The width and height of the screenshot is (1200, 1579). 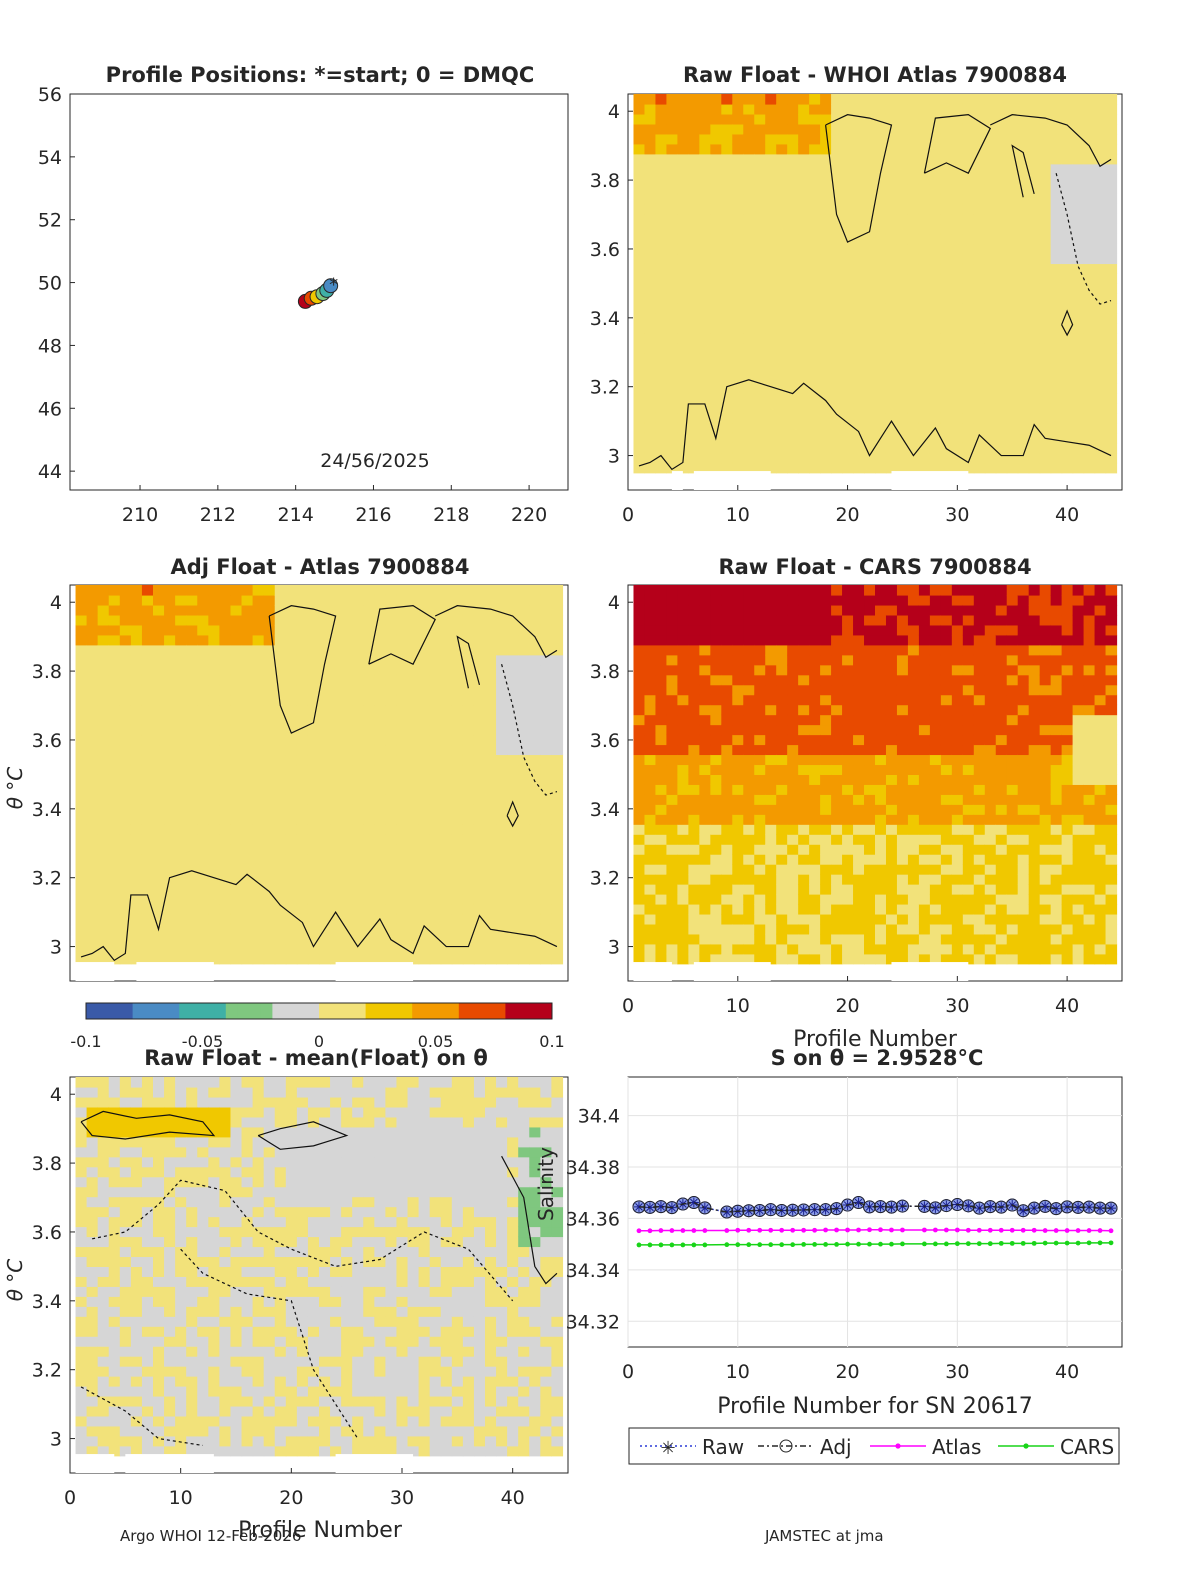 What do you see at coordinates (1067, 515) in the screenshot?
I see `x-tick-label: 40` at bounding box center [1067, 515].